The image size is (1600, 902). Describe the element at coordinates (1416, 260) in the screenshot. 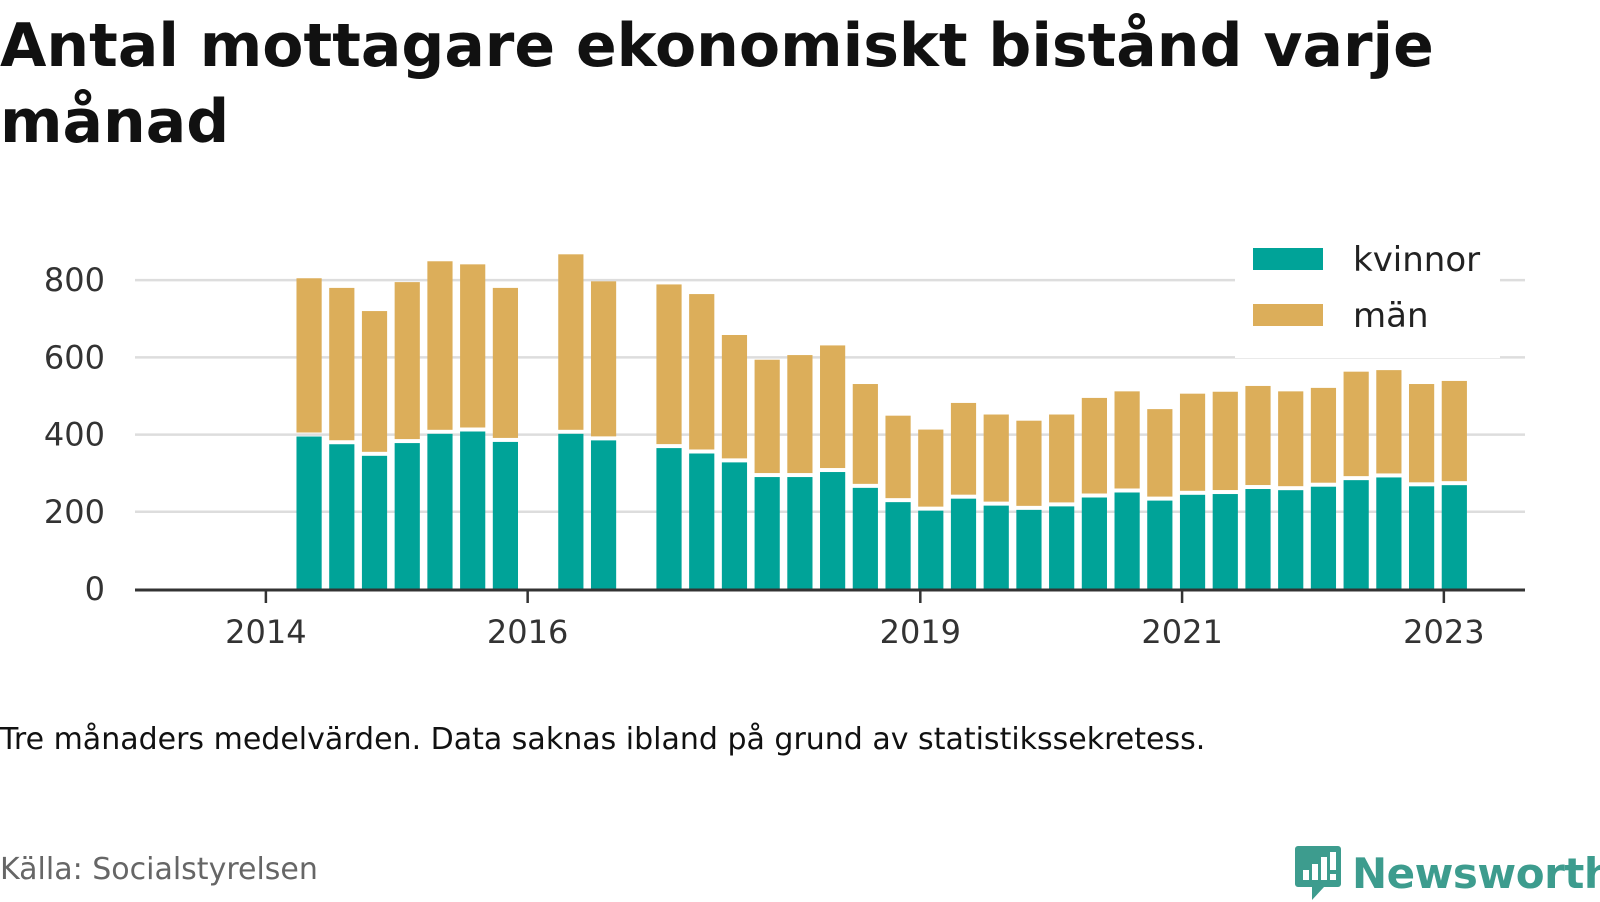

I see `legend-label-kvinnor: kvinnor` at that location.